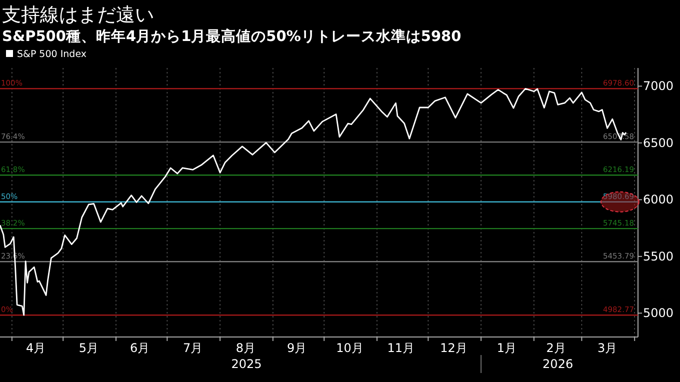 The height and width of the screenshot is (382, 680). I want to click on text: 2026, so click(558, 364).